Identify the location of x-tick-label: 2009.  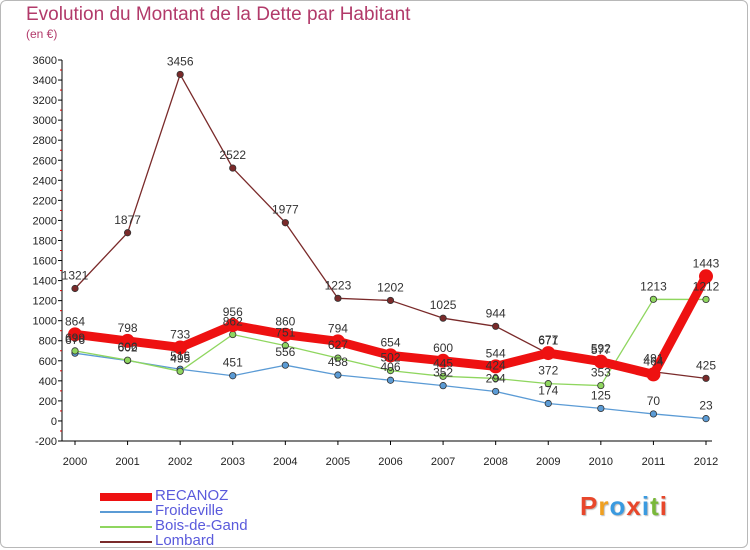
(548, 462).